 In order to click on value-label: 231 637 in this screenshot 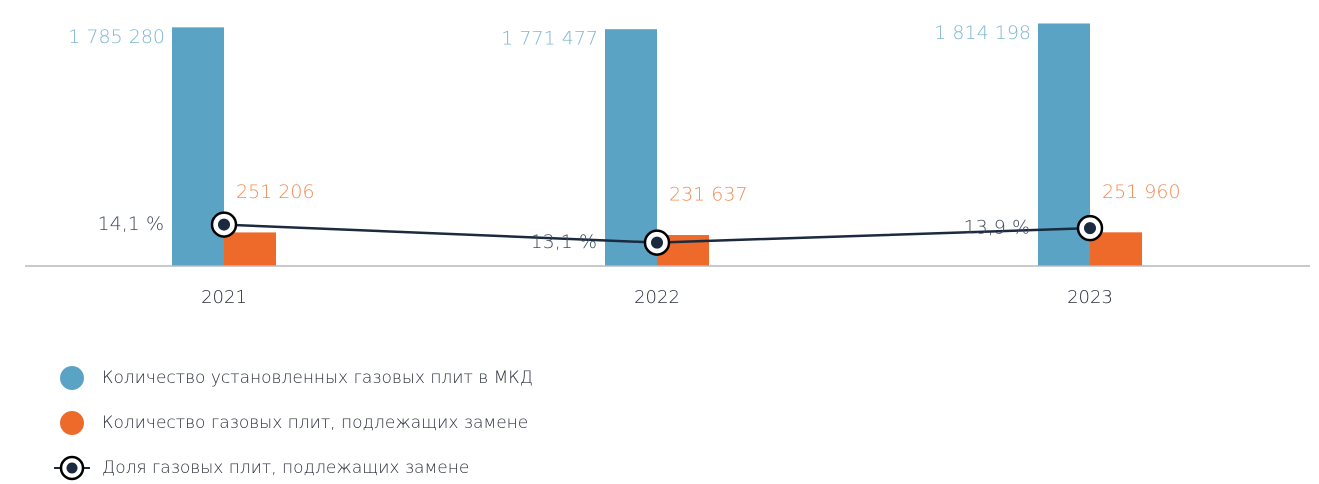, I will do `click(708, 195)`.